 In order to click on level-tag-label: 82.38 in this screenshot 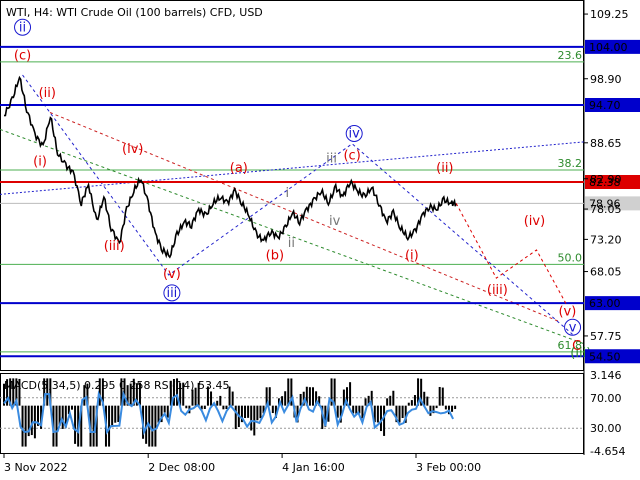, I will do `click(605, 182)`.